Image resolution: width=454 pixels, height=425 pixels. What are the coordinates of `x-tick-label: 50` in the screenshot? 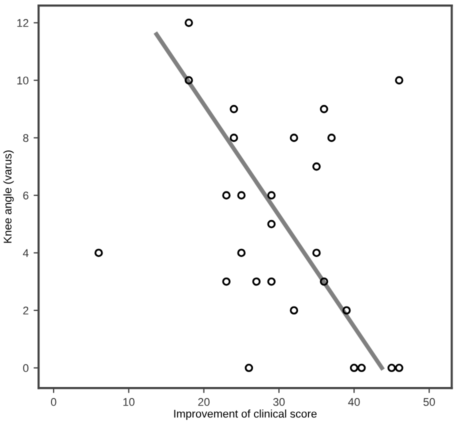 It's located at (429, 402).